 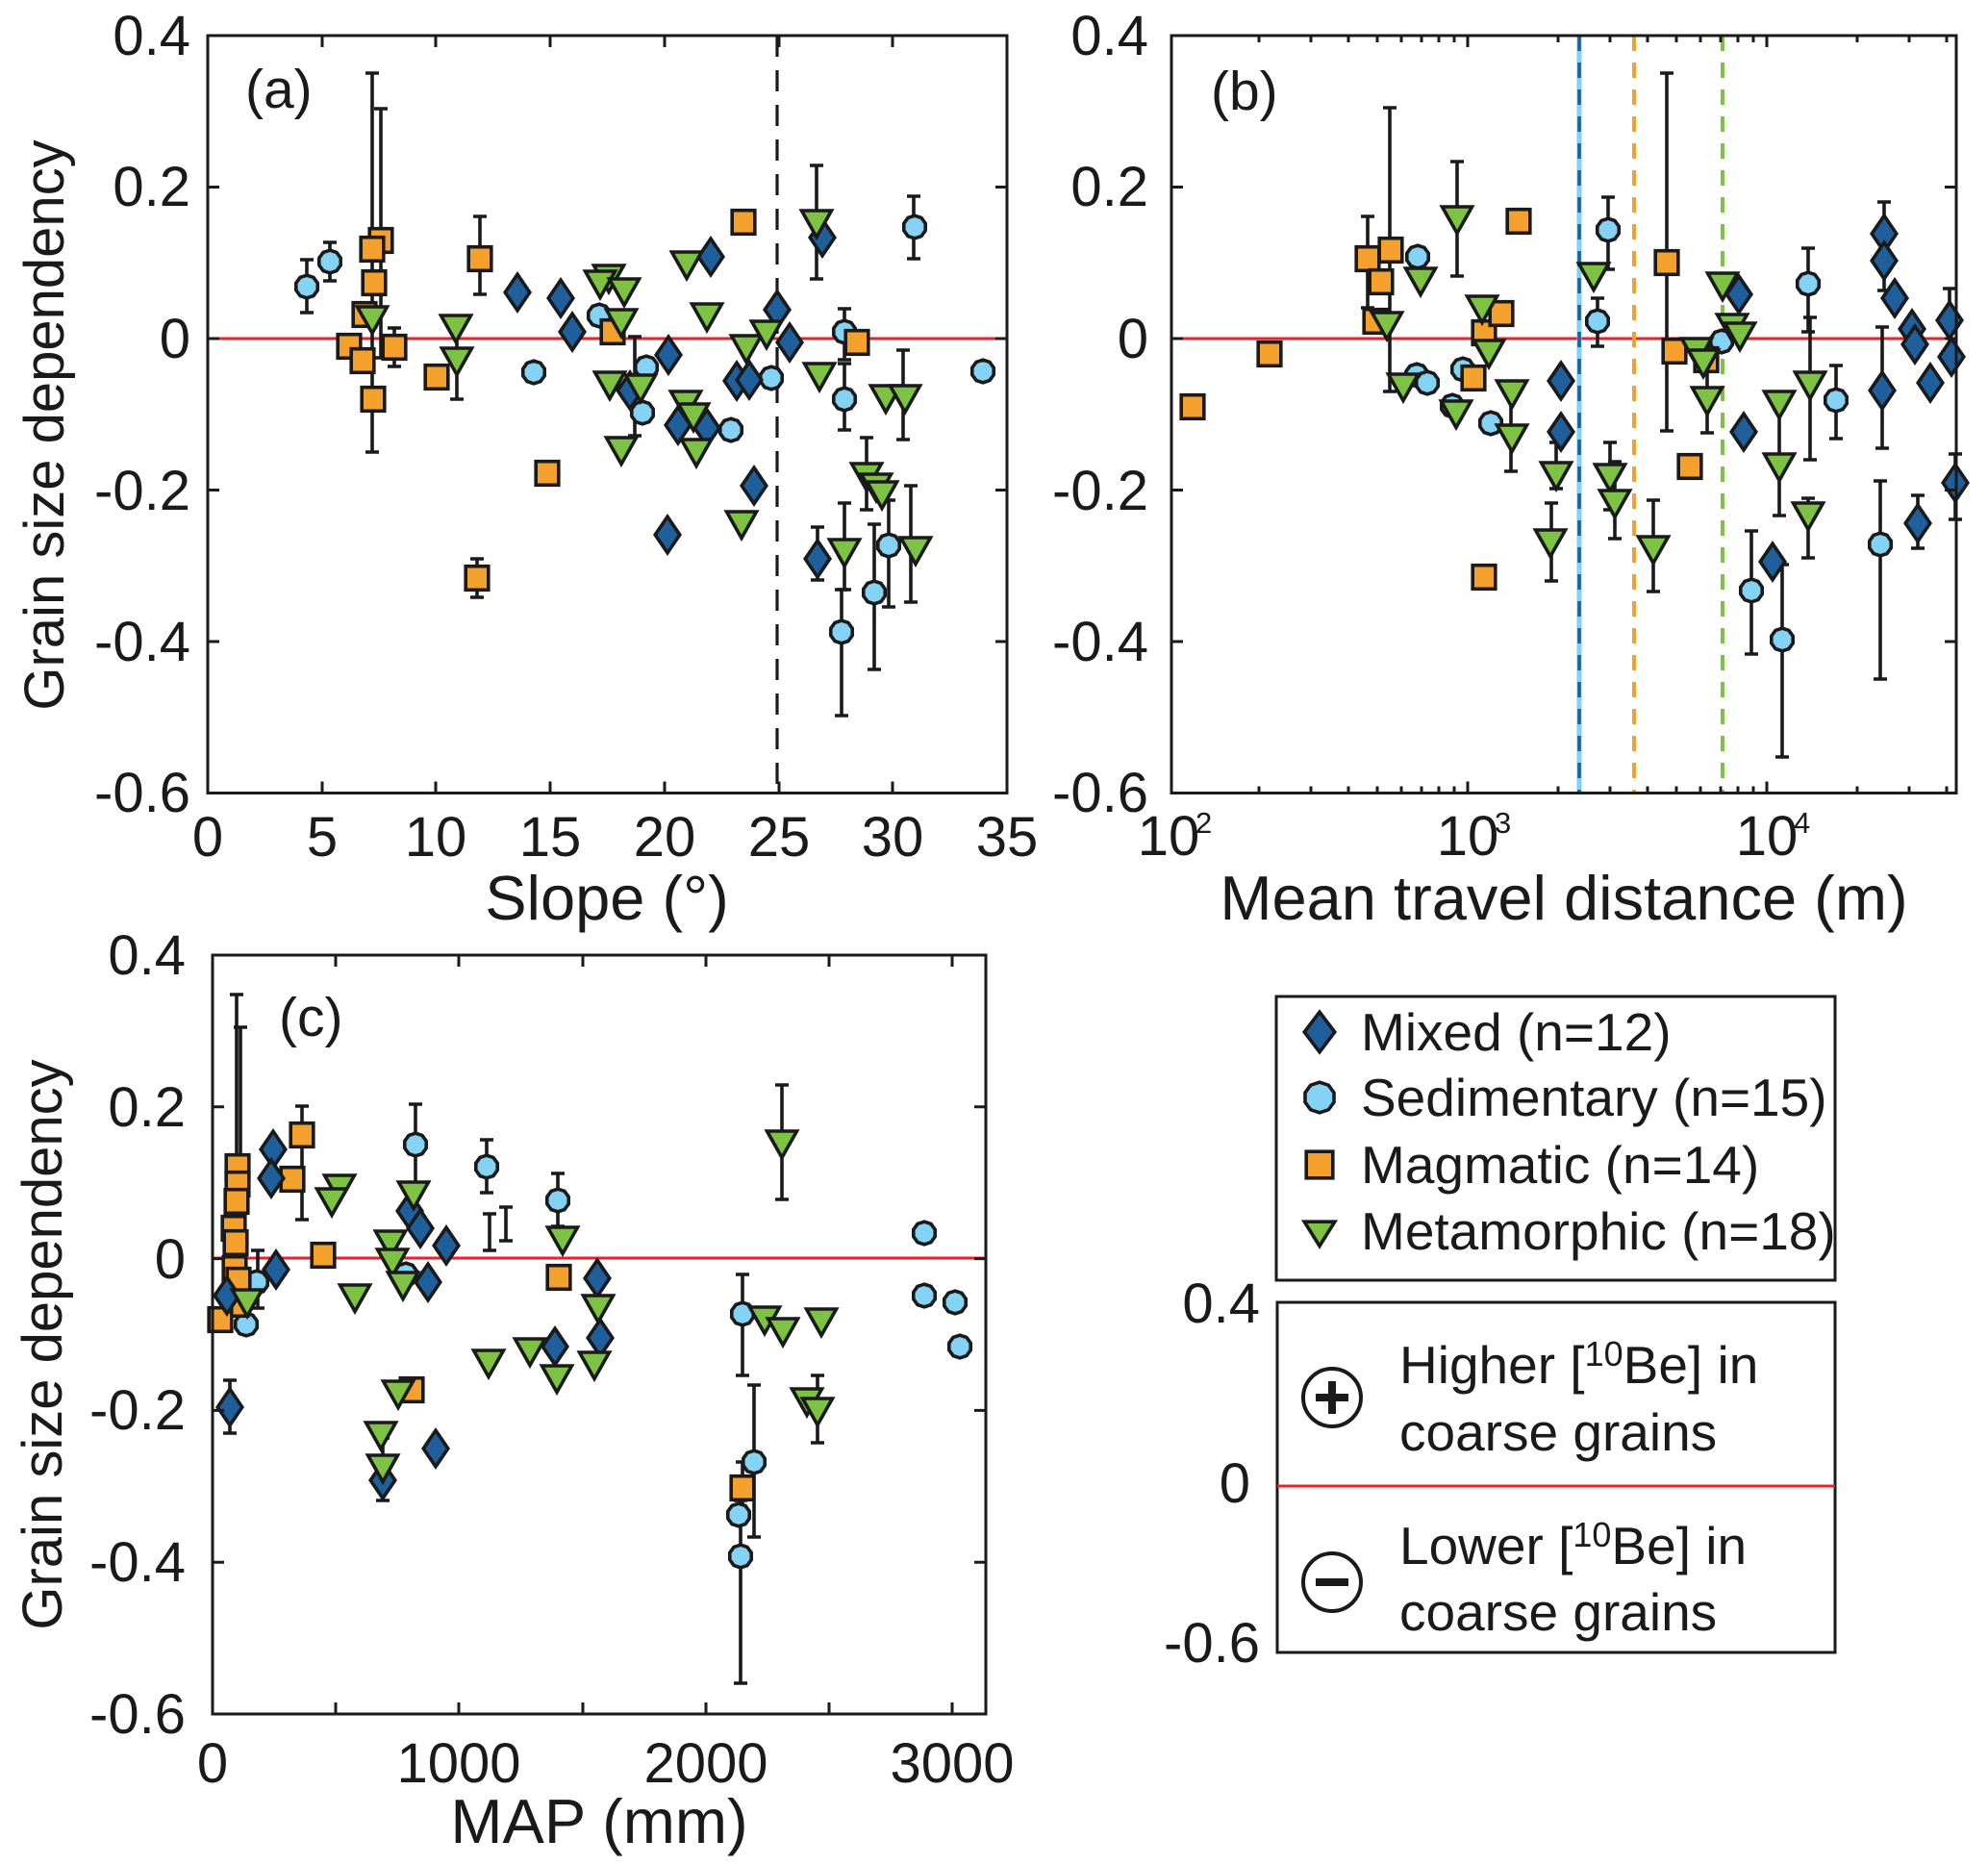 I want to click on svg-text: 1000, so click(x=458, y=1763).